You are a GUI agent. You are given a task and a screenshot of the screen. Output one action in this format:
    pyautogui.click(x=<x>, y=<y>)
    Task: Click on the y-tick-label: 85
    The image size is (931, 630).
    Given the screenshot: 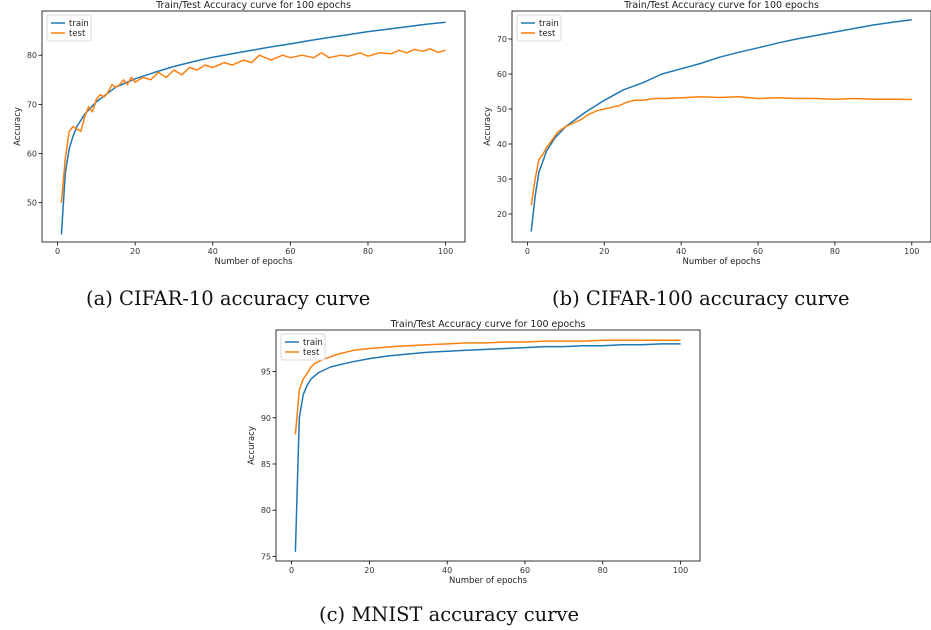 What is the action you would take?
    pyautogui.click(x=266, y=464)
    